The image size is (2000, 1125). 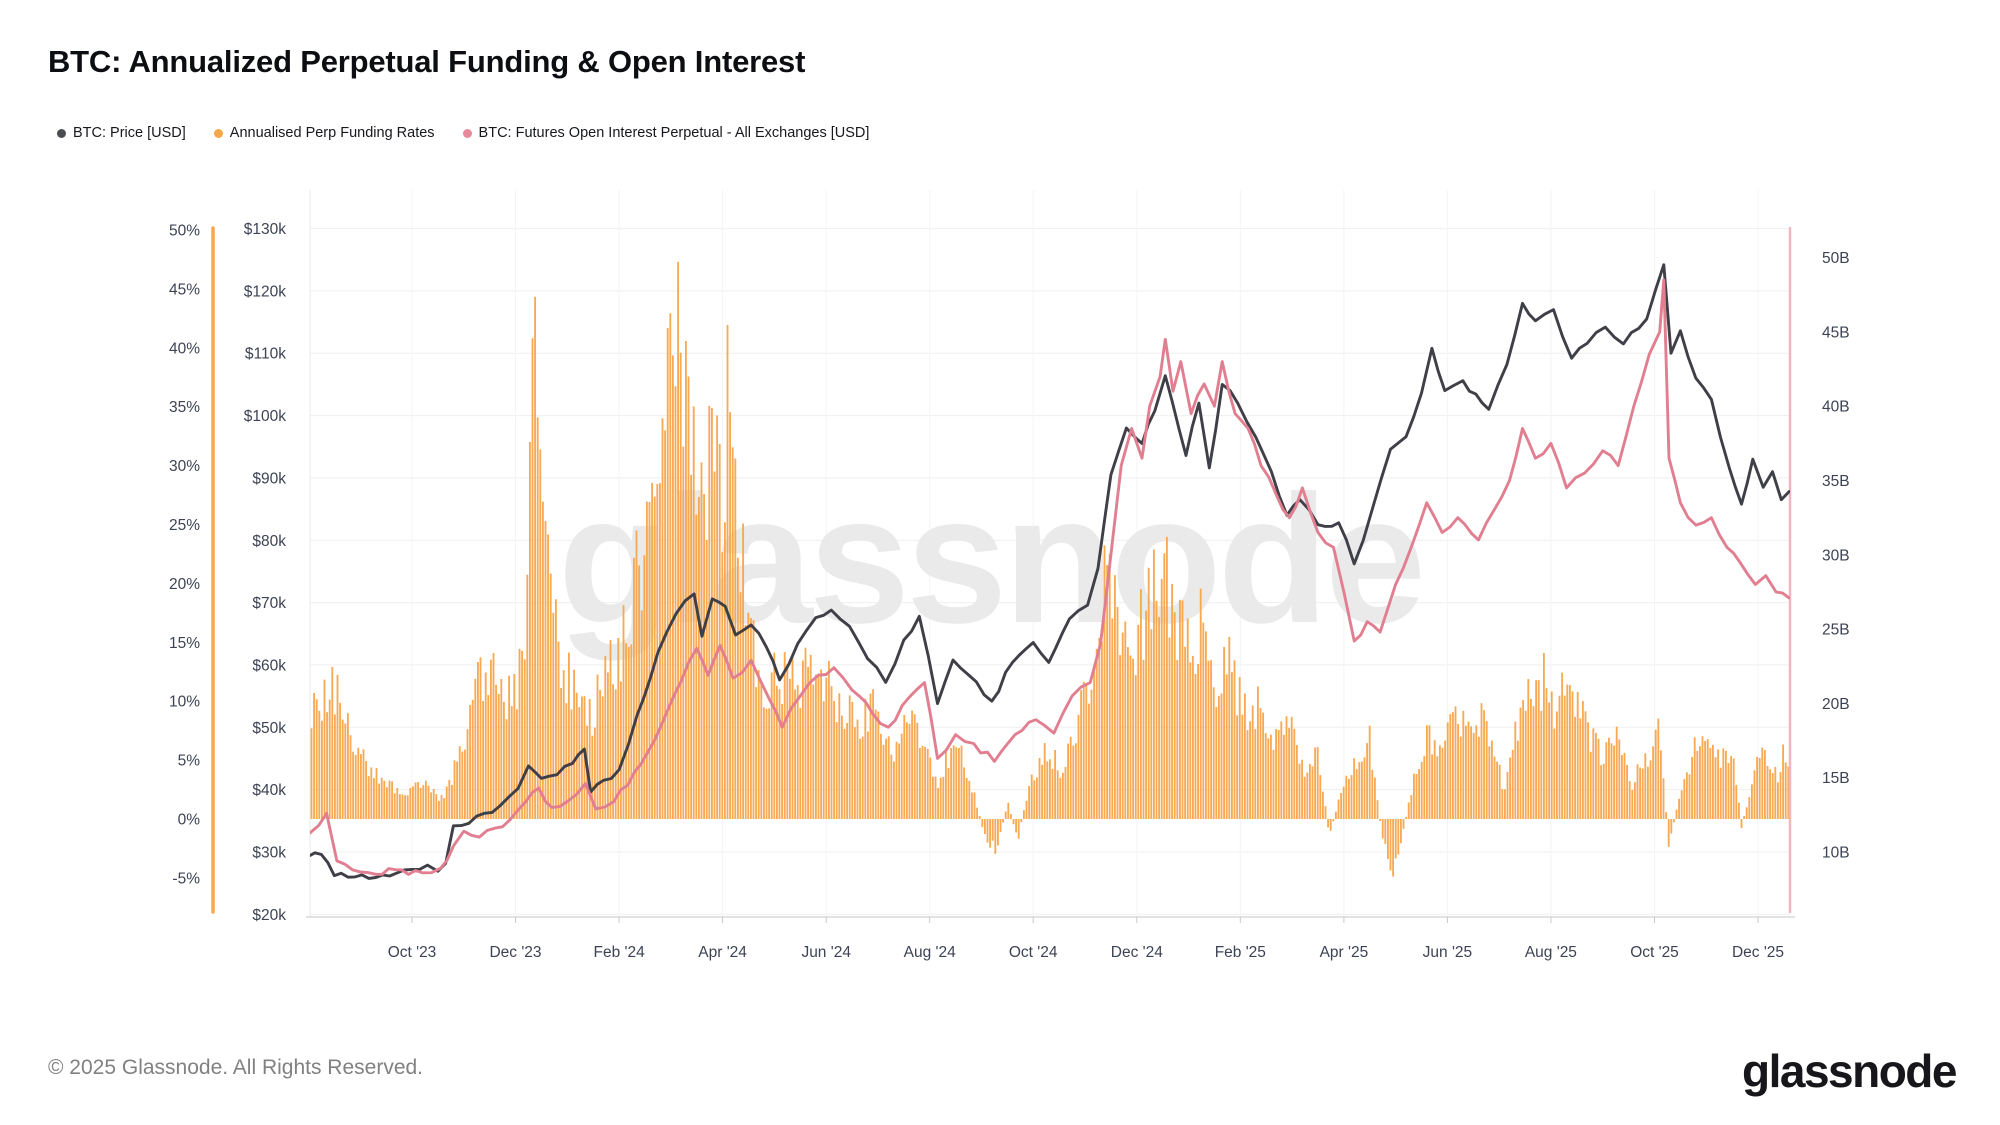 I want to click on price-axis-labels-tick: $100k, so click(x=265, y=416).